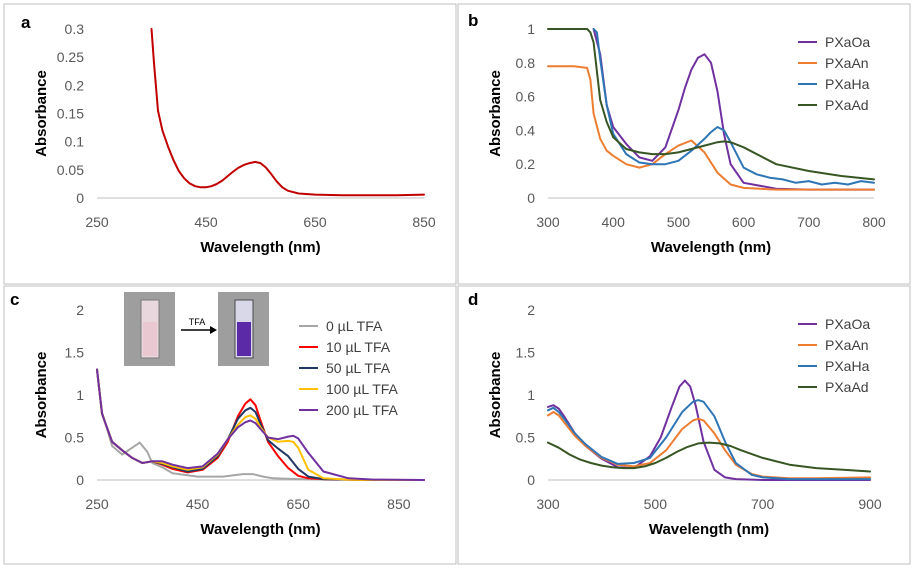  What do you see at coordinates (870, 504) in the screenshot?
I see `x-tick-label: 900` at bounding box center [870, 504].